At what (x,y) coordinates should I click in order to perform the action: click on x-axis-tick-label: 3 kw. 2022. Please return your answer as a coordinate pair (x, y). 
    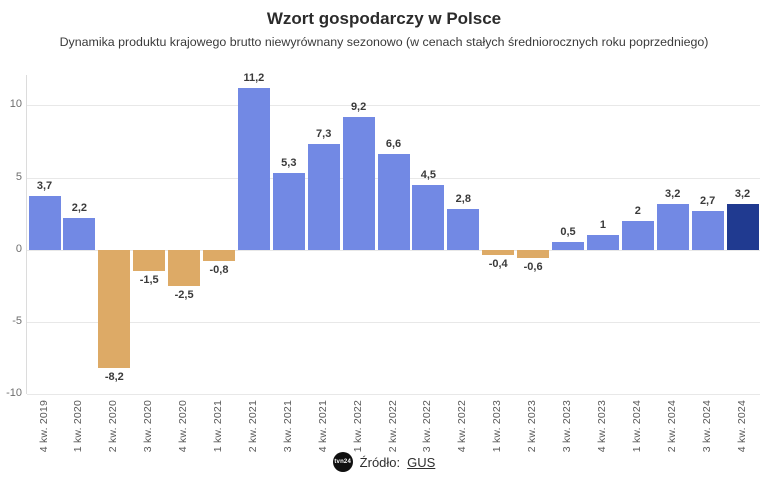
    Looking at the image, I should click on (427, 426).